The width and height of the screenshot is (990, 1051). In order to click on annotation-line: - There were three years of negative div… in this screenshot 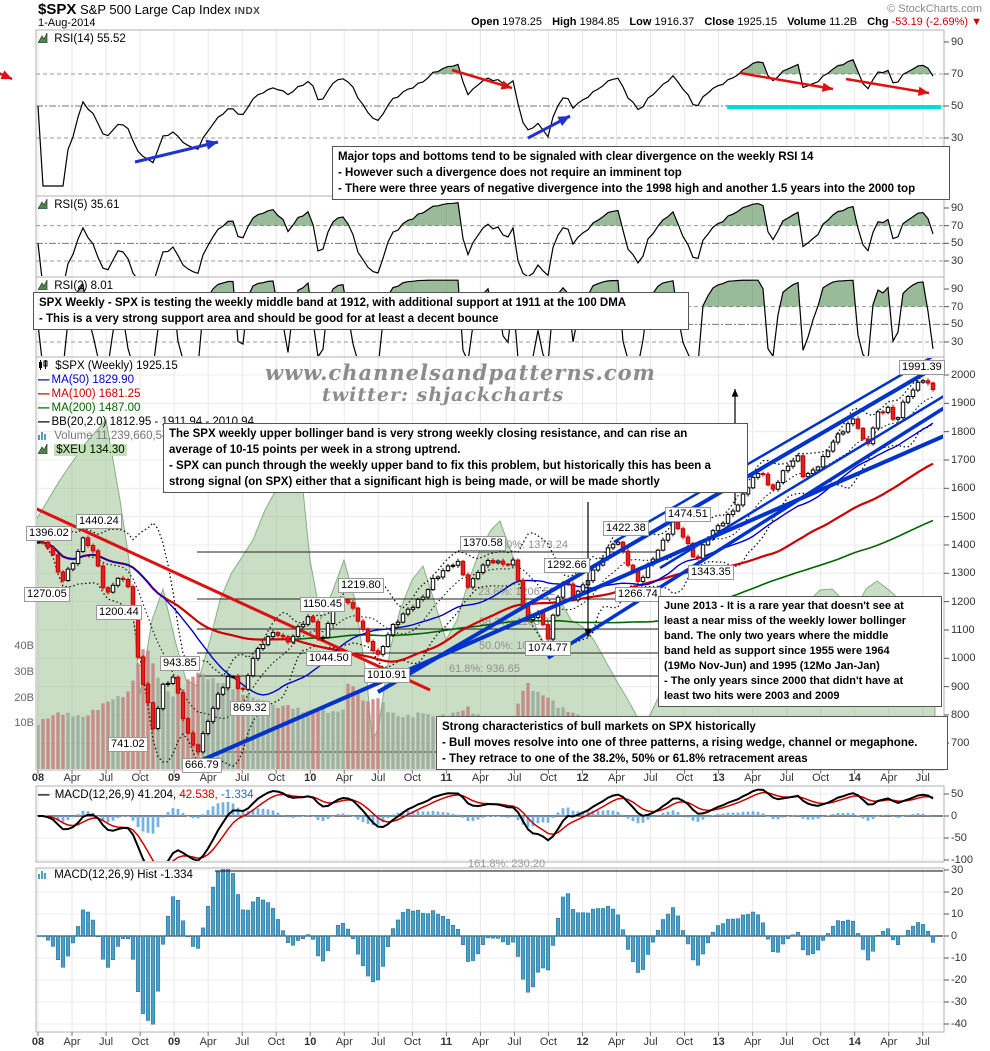, I will do `click(627, 189)`.